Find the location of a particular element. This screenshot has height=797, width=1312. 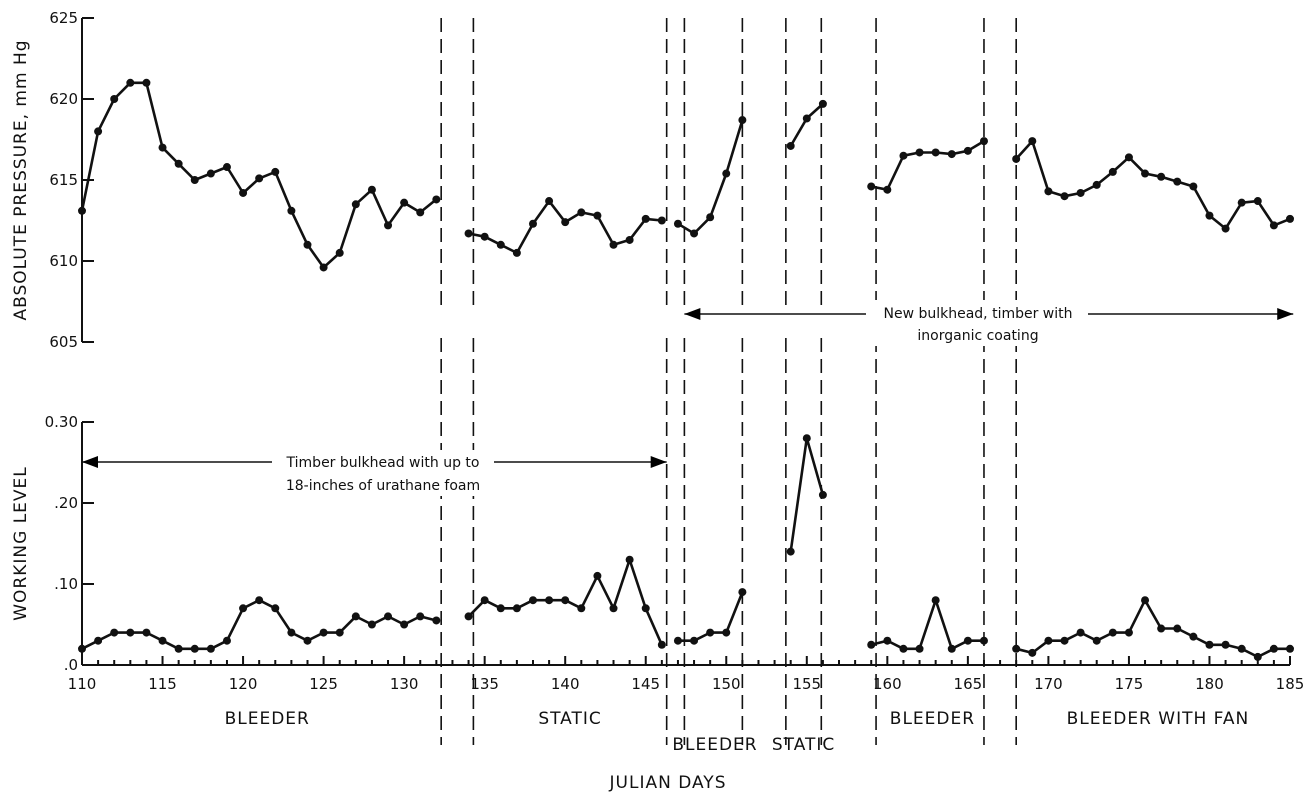

pressure-y-tick-label: 615 is located at coordinates (63, 180).